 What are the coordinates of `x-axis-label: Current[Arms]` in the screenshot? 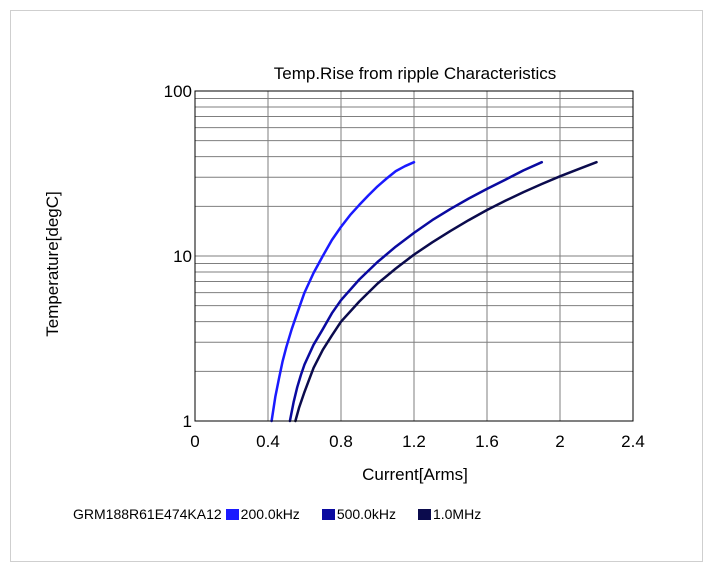 It's located at (415, 474).